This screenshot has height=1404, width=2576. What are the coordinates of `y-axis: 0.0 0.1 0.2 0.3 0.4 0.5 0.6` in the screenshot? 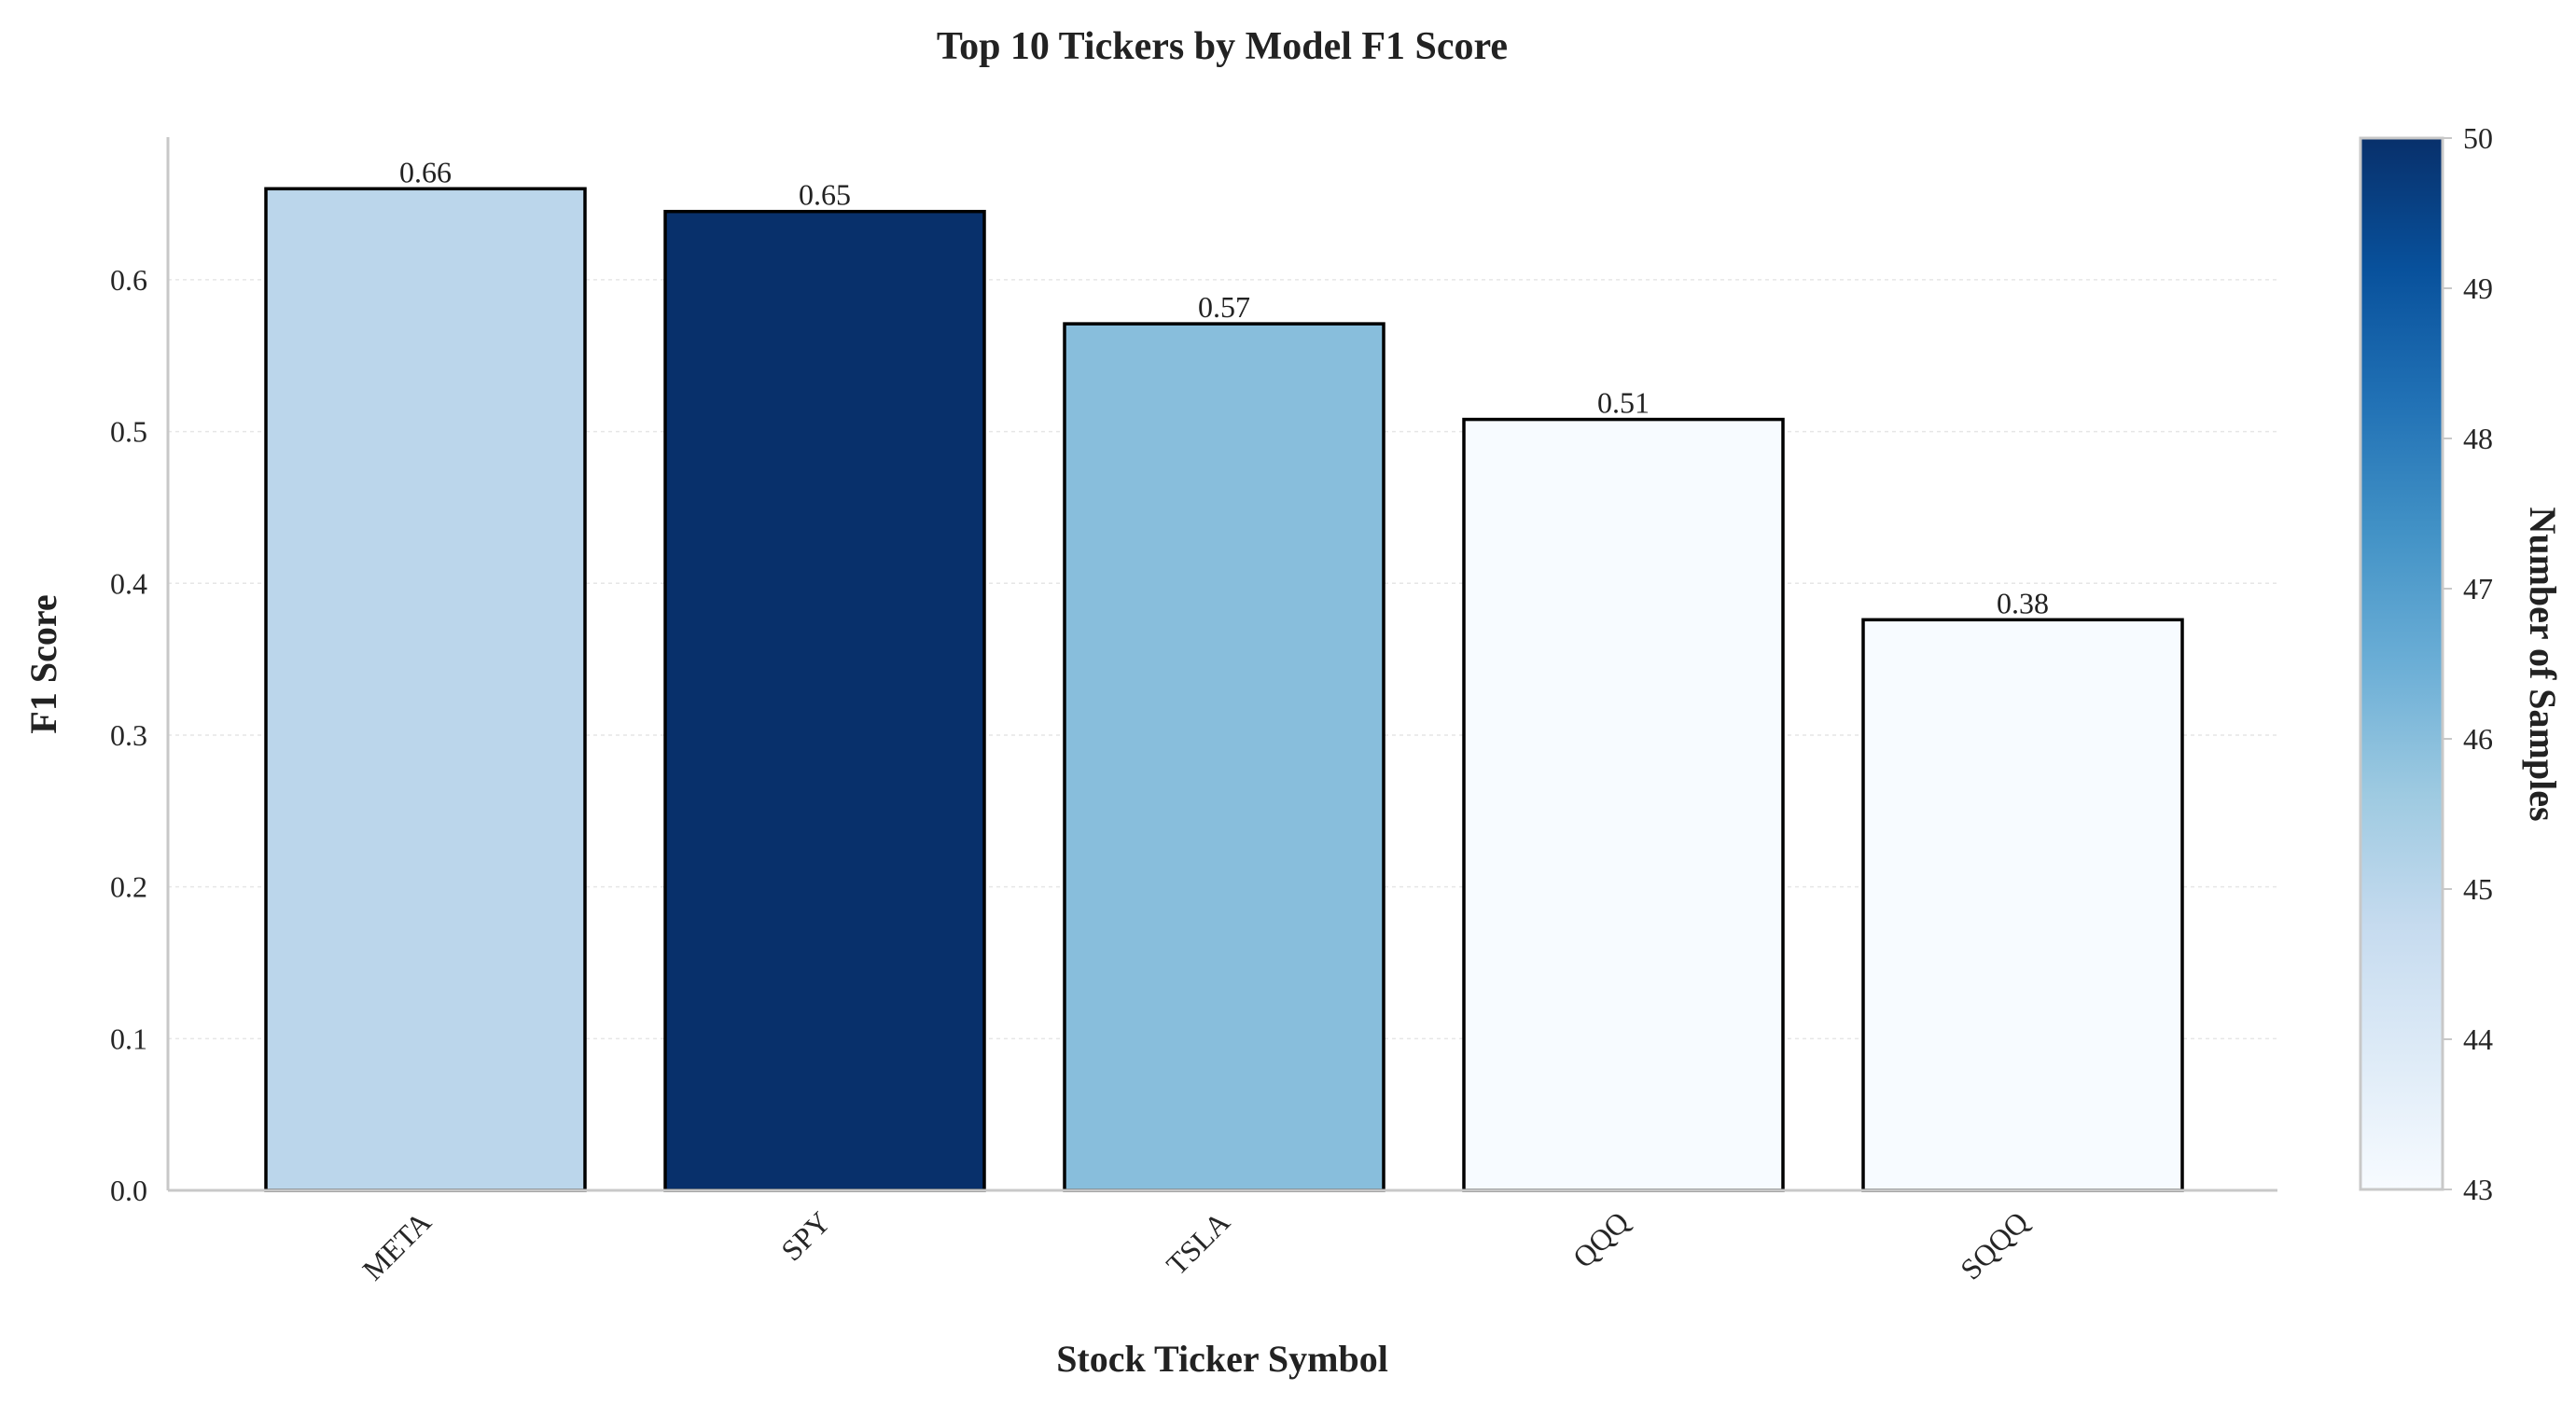 It's located at (128, 735).